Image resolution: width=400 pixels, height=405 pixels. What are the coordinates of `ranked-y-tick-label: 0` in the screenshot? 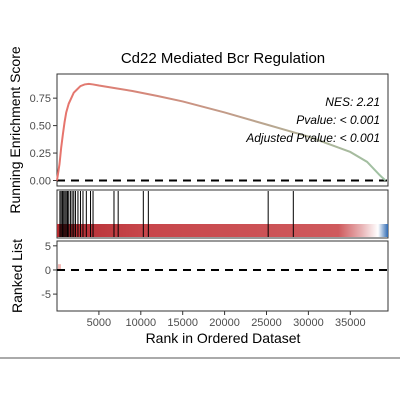 It's located at (48, 271).